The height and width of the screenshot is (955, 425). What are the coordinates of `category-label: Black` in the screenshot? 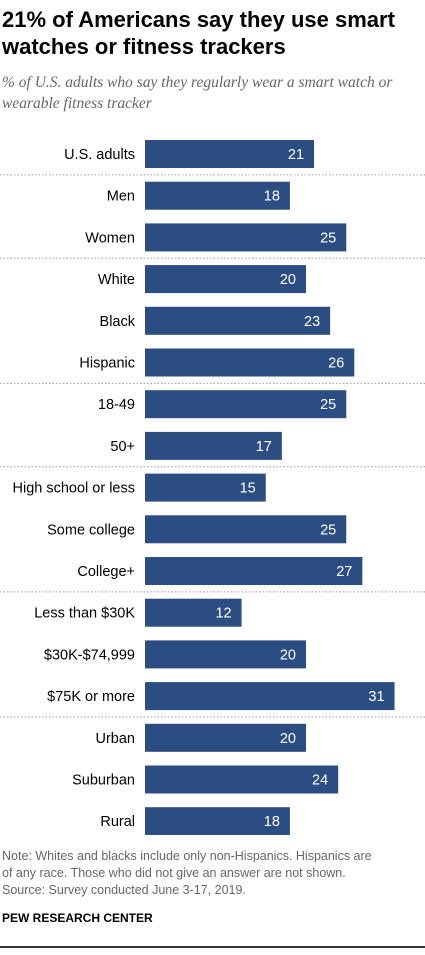 It's located at (118, 322).